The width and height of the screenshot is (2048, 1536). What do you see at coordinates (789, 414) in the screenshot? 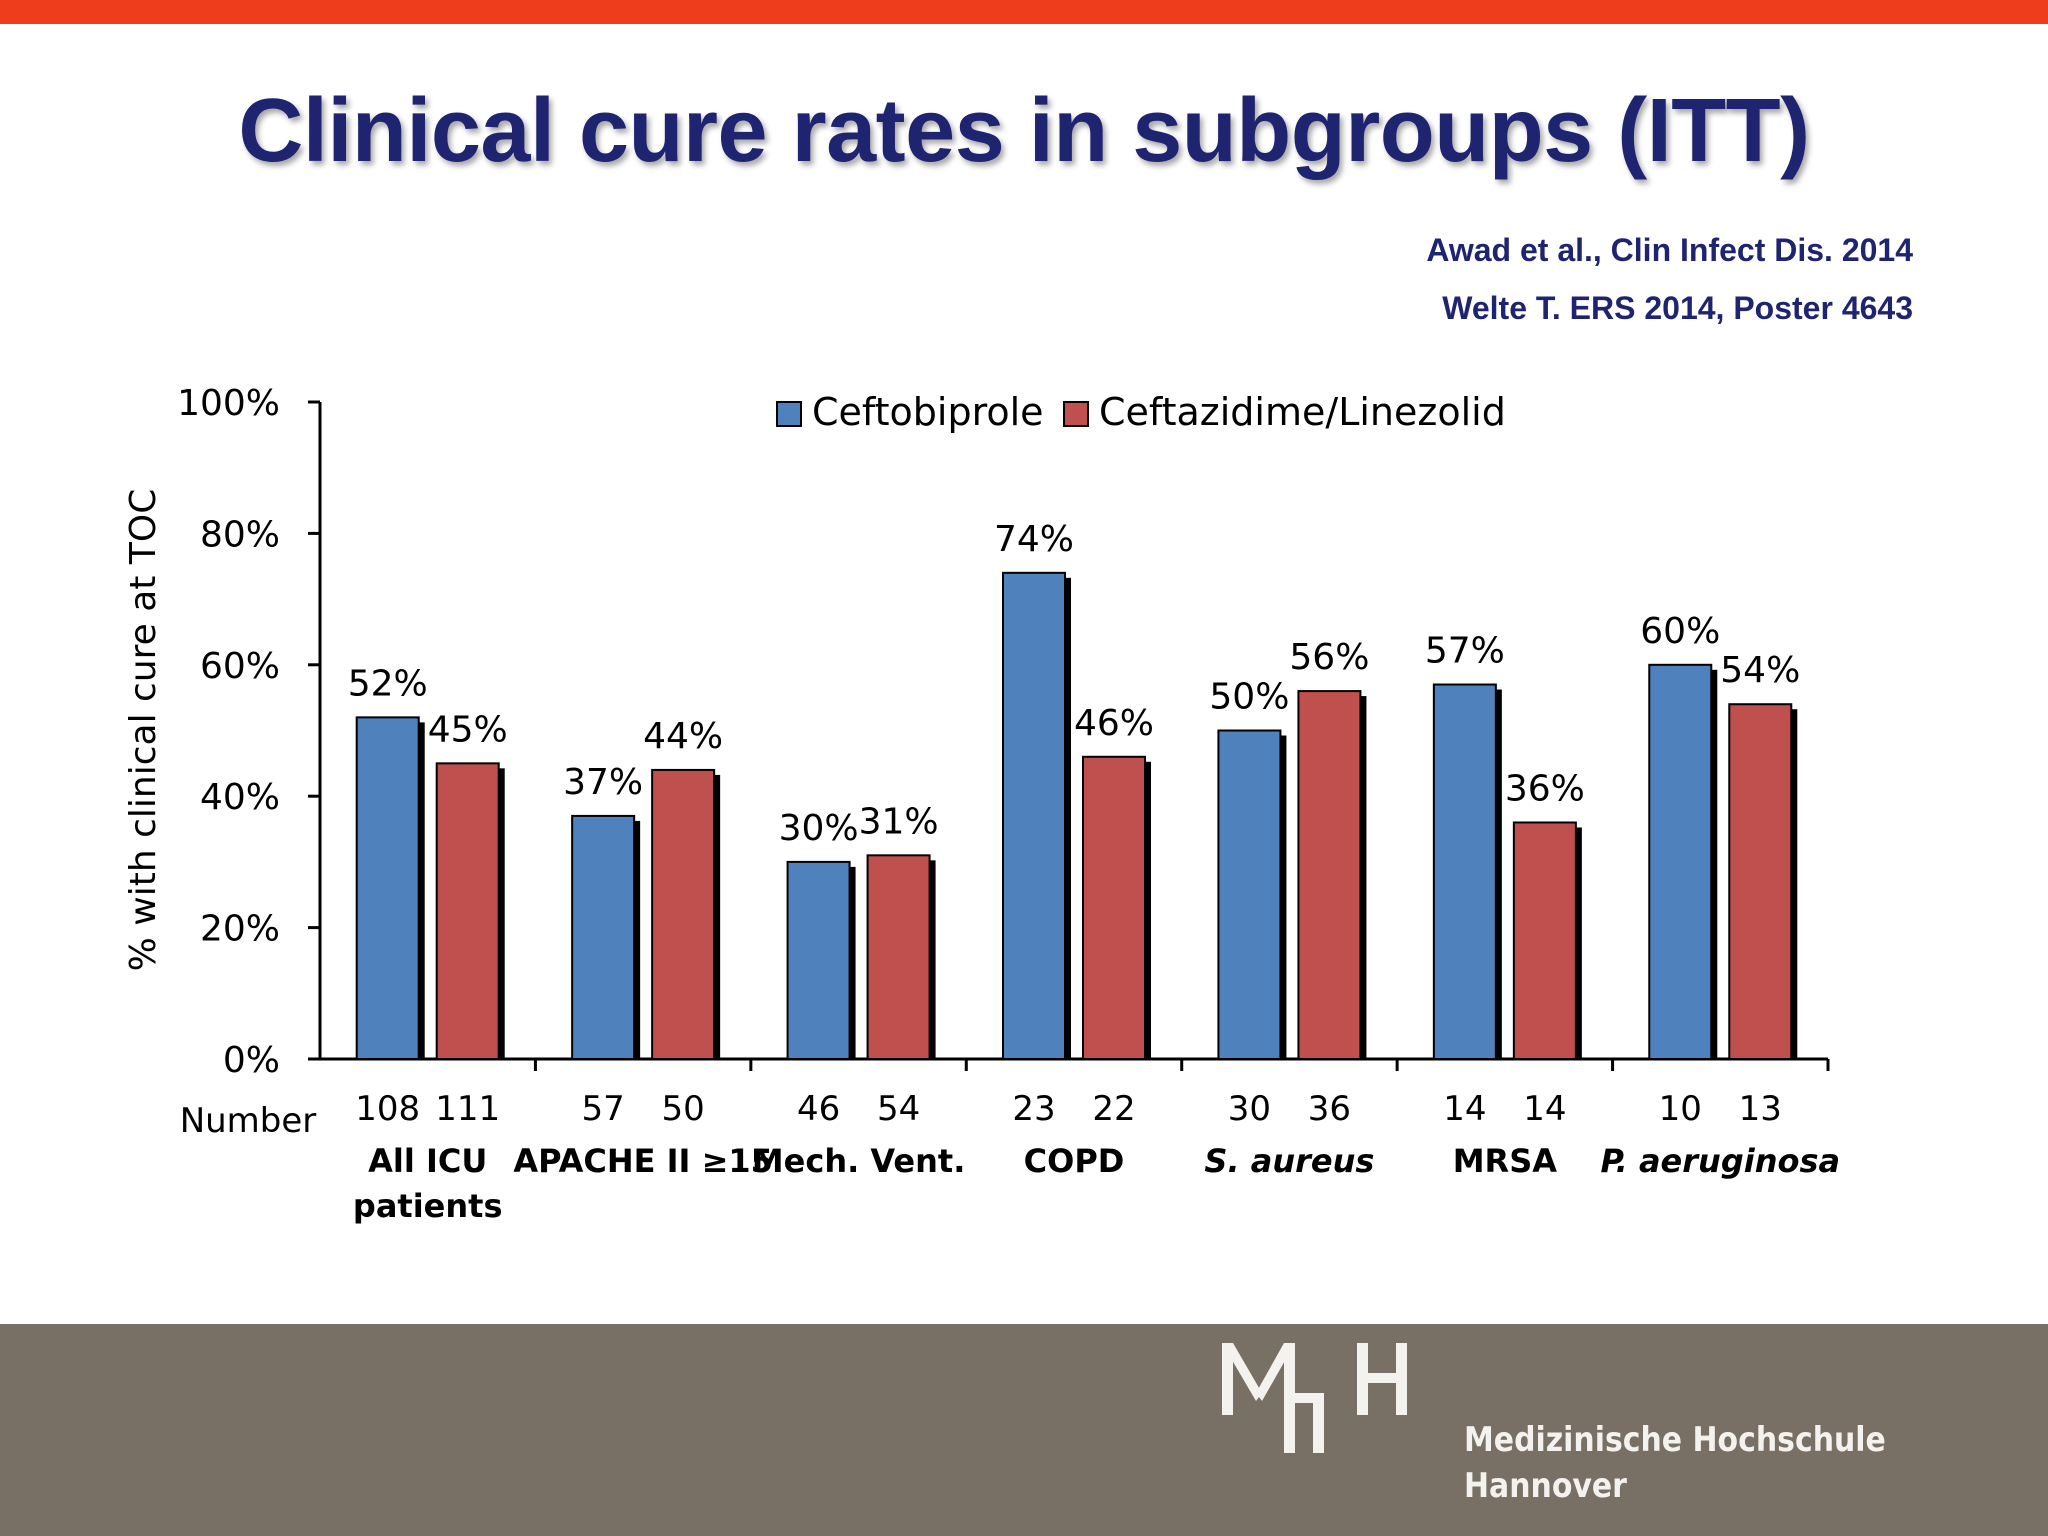
I see `legend-swatch-ceftobiprole` at bounding box center [789, 414].